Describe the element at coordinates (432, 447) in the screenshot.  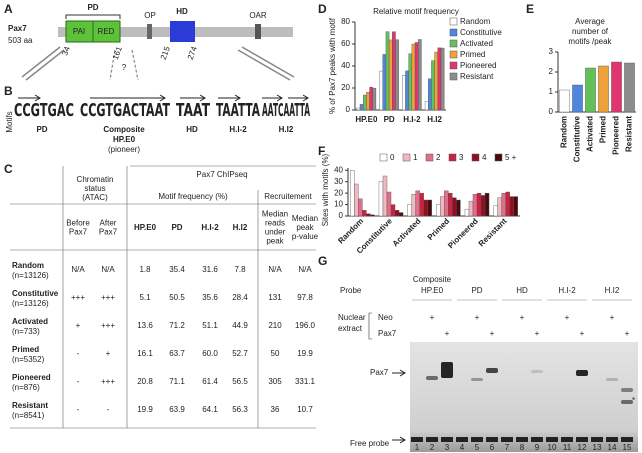
I see `lane-number: 2` at that location.